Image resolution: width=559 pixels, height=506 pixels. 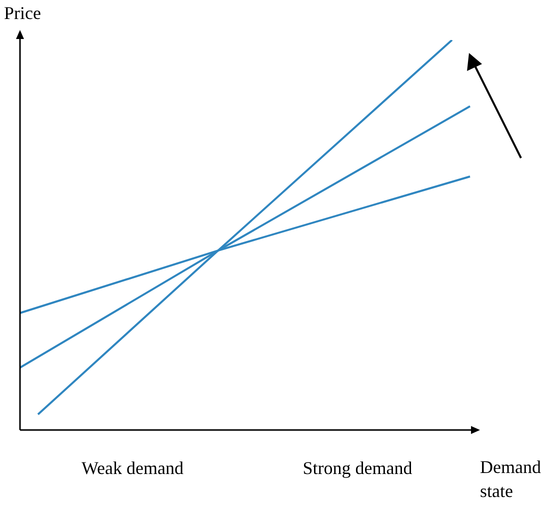 What do you see at coordinates (511, 479) in the screenshot?
I see `x-axis-title: Demand state` at bounding box center [511, 479].